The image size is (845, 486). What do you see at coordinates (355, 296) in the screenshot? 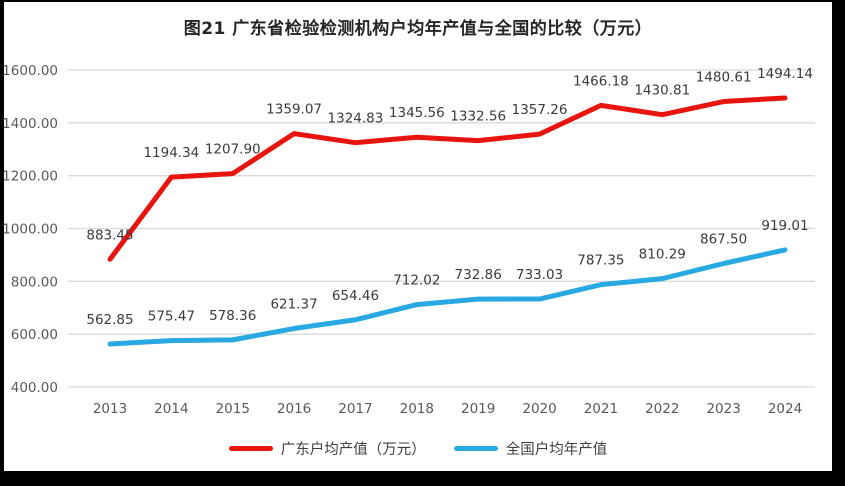
I see `data-label: 654.46` at bounding box center [355, 296].